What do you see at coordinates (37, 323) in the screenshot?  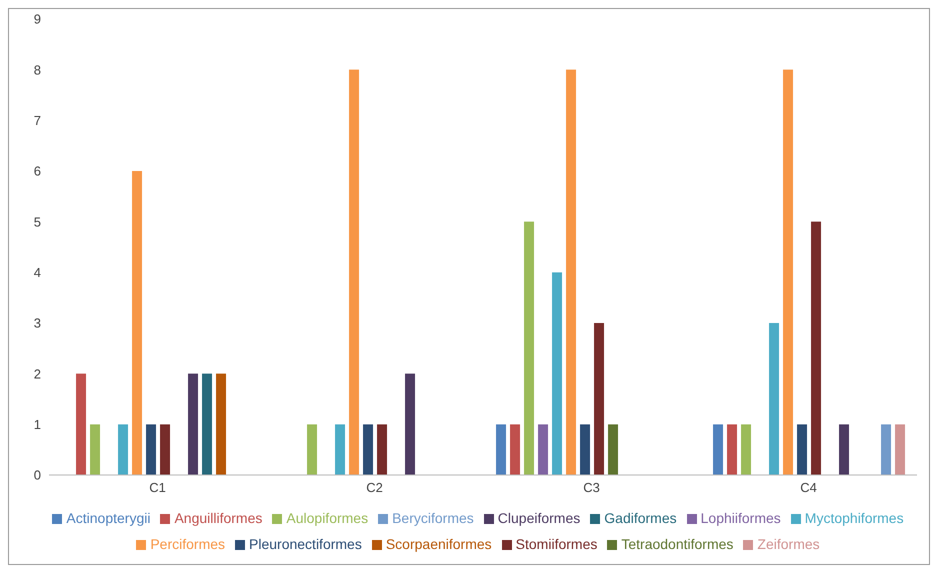 I see `y-tick-label: 3` at bounding box center [37, 323].